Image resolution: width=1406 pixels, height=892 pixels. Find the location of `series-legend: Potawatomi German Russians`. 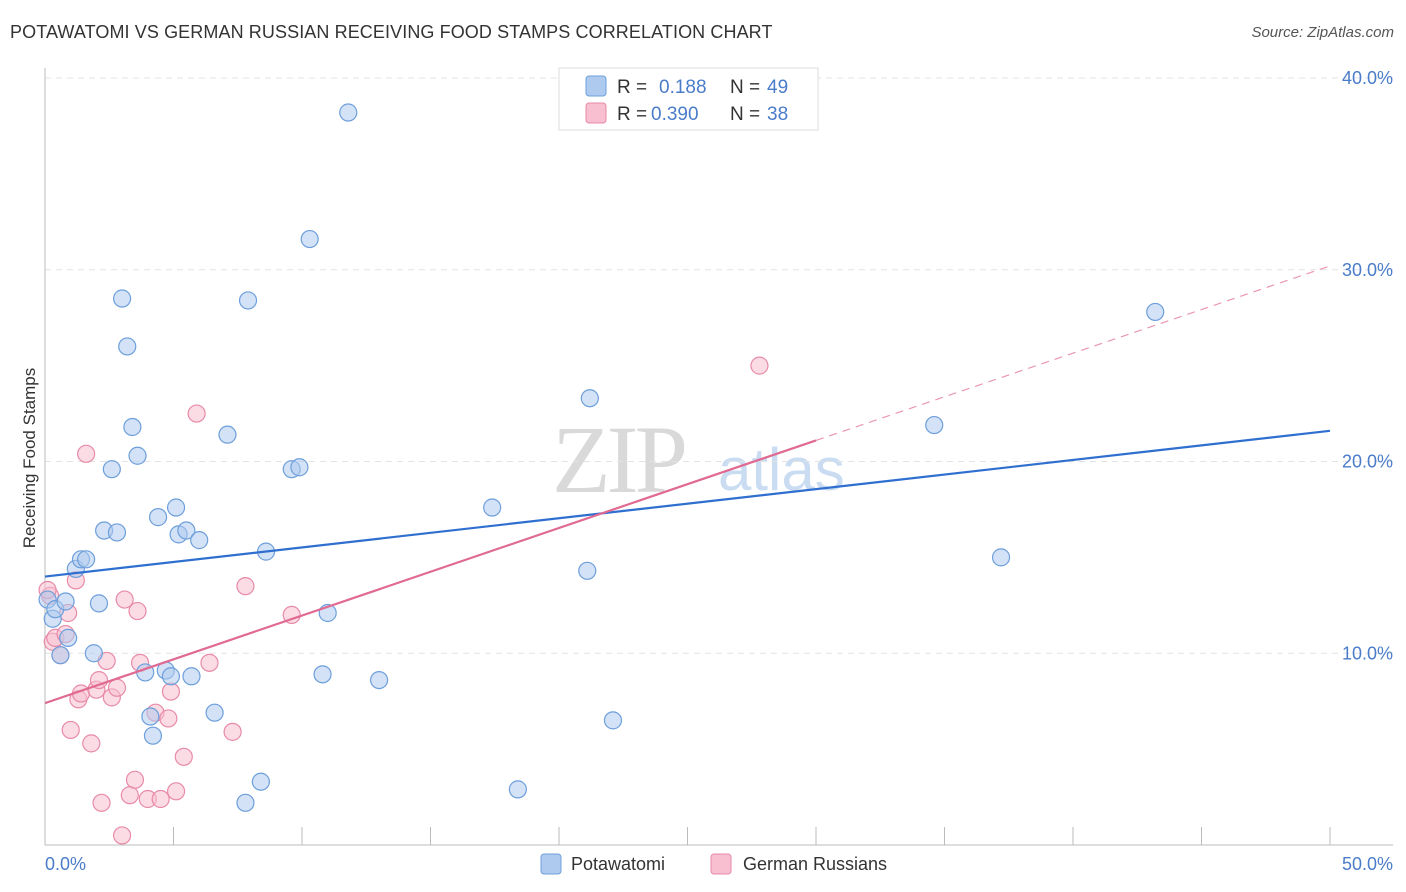

series-legend: Potawatomi German Russians is located at coordinates (713, 864).